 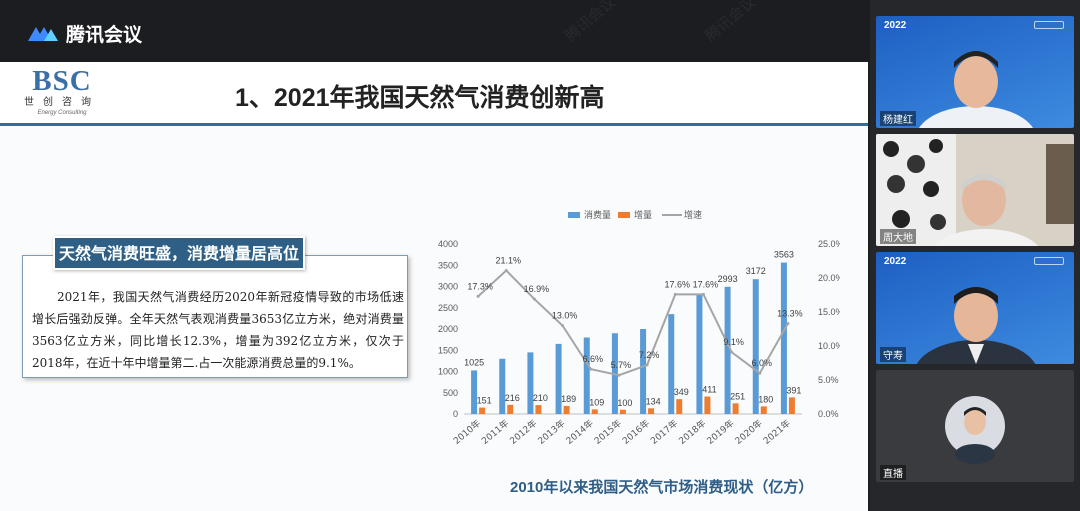 I want to click on participant-tile: 直播, so click(x=975, y=426).